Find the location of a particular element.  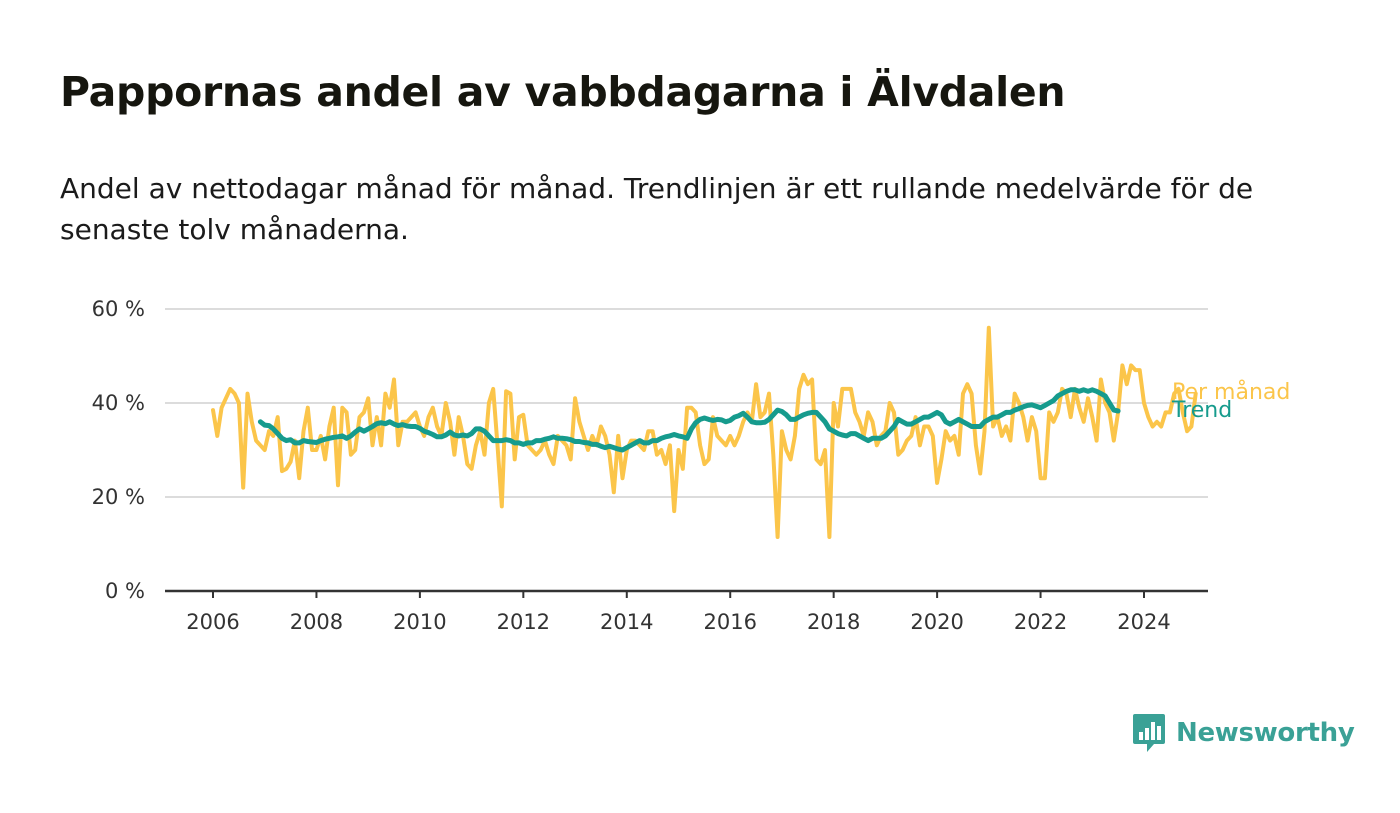

x-tick-label: 2012 is located at coordinates (523, 622).